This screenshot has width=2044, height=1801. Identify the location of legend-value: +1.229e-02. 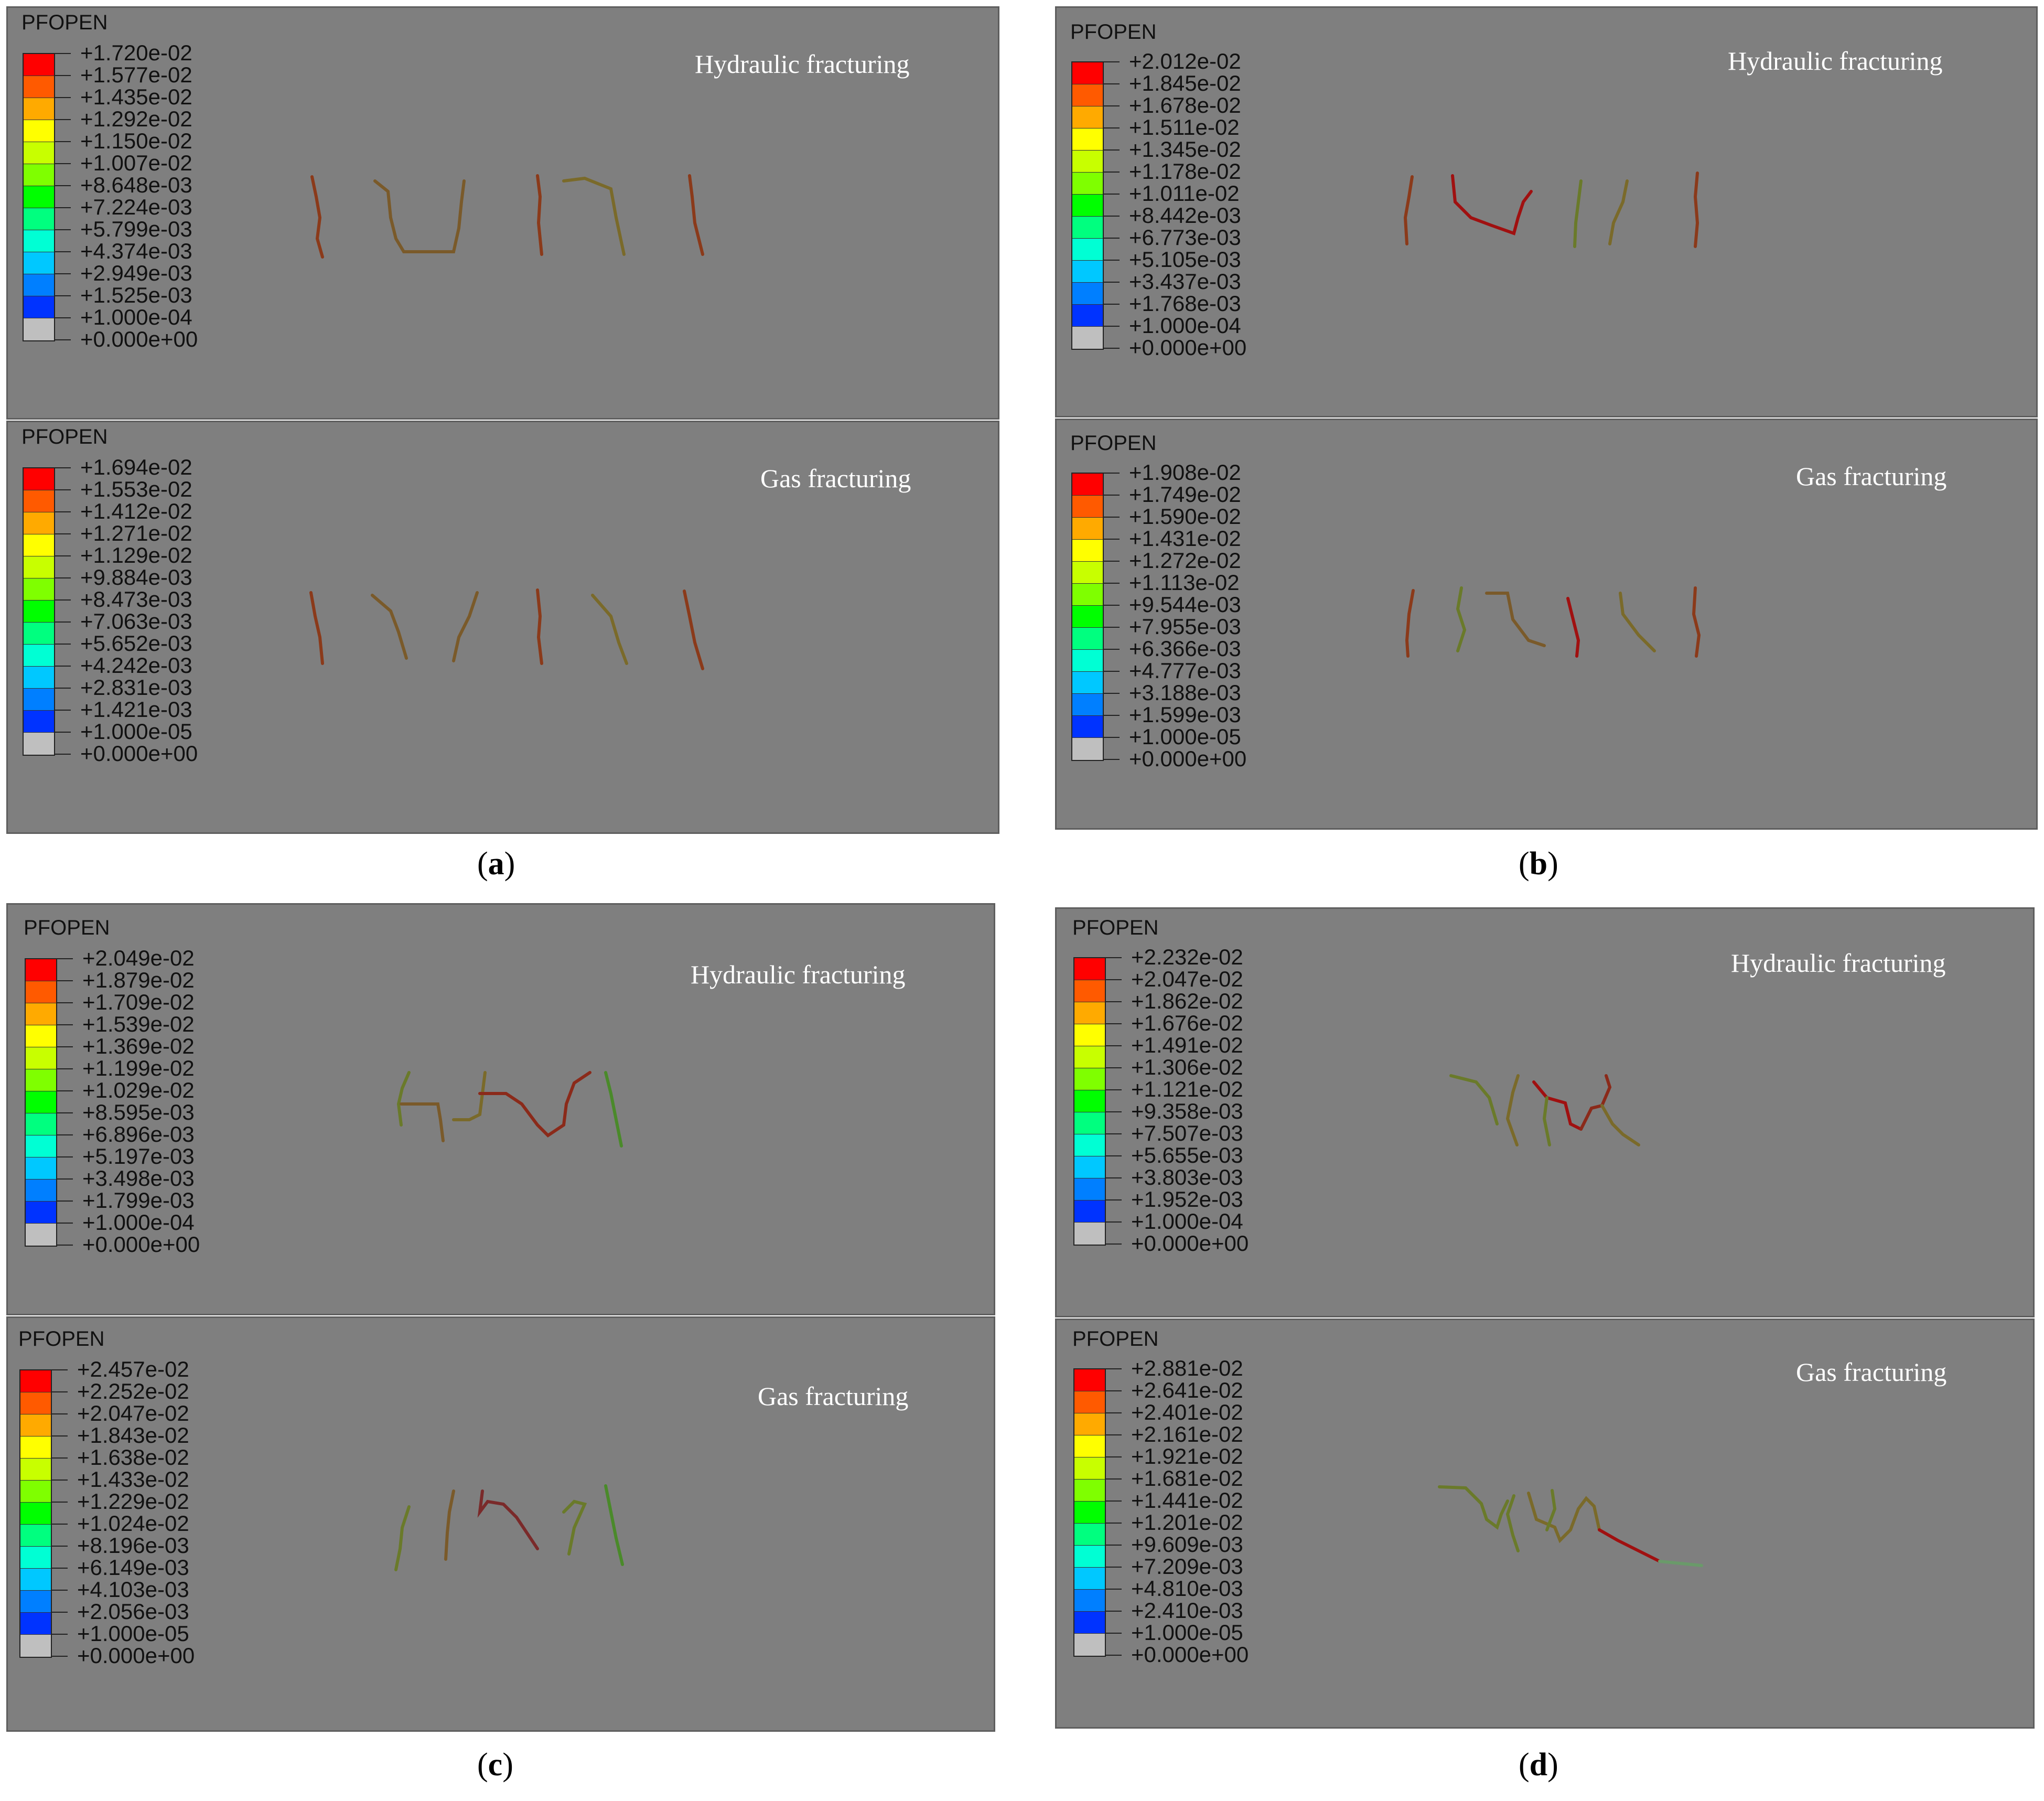
(133, 1502).